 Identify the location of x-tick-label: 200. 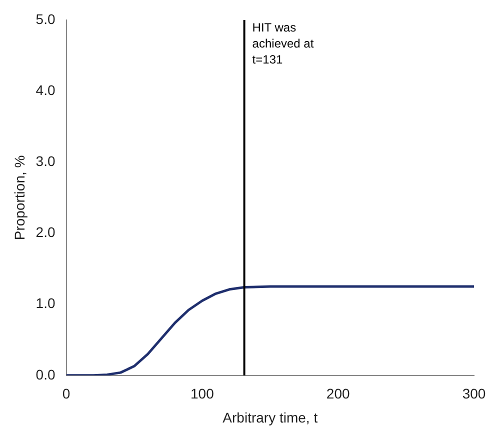
(338, 394).